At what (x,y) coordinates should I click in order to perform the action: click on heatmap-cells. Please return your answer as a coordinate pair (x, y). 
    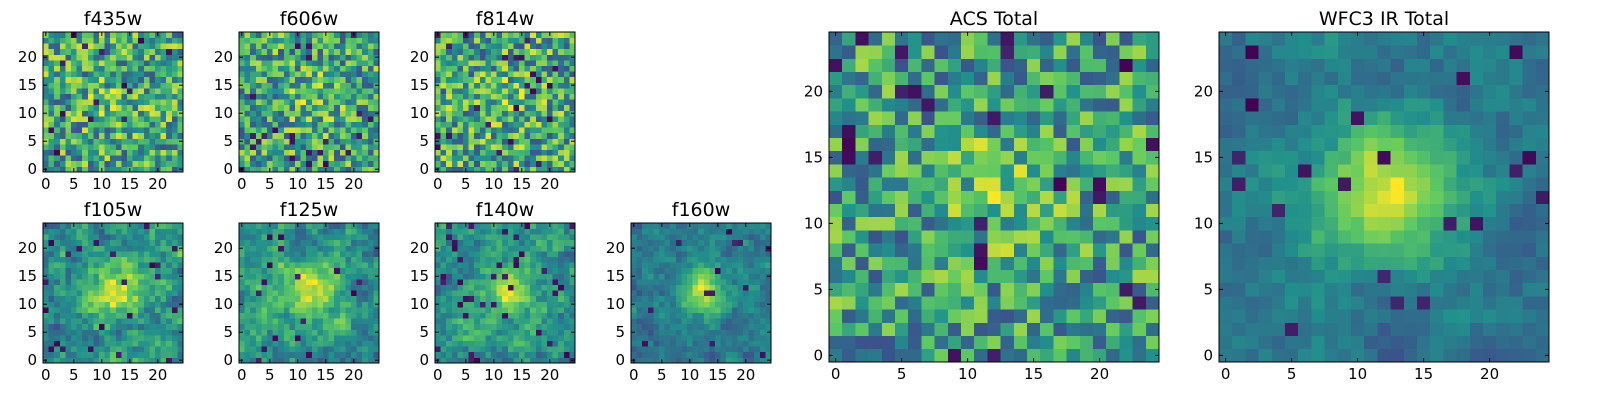
    Looking at the image, I should click on (701, 293).